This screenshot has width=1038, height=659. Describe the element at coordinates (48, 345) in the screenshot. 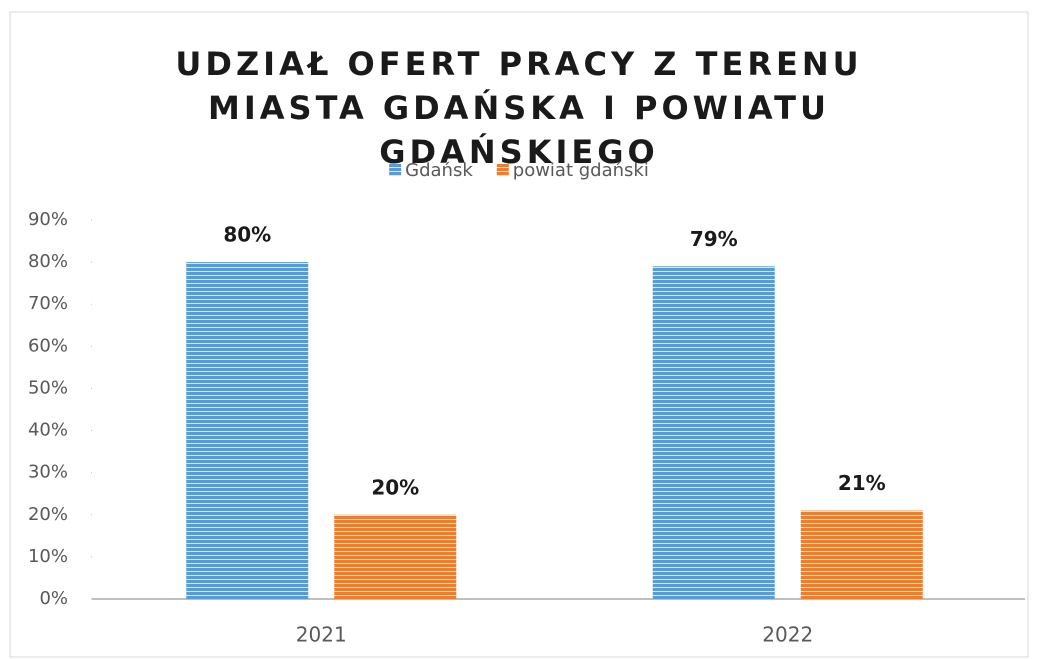

I see `y-tick-label: 60%` at that location.